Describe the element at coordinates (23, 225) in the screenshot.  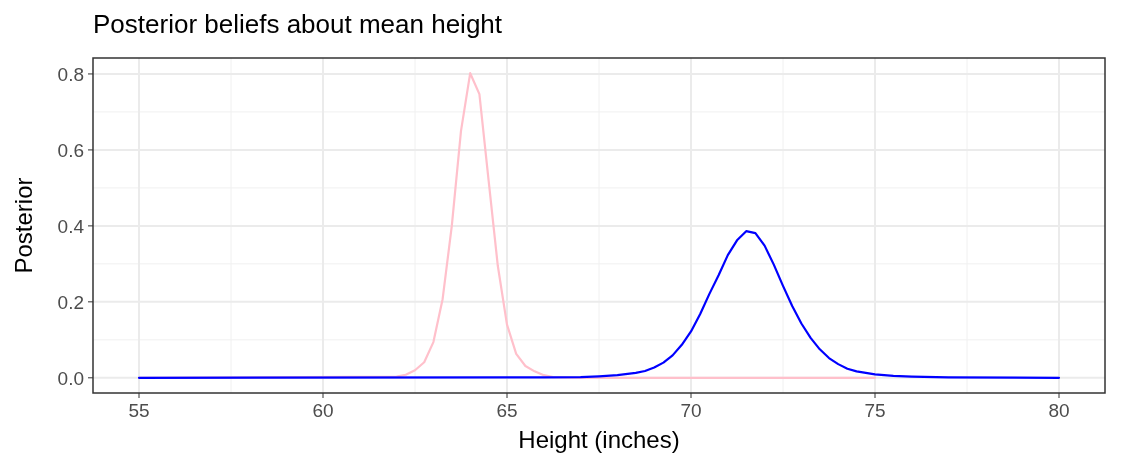
I see `y-axis-title: Posterior` at that location.